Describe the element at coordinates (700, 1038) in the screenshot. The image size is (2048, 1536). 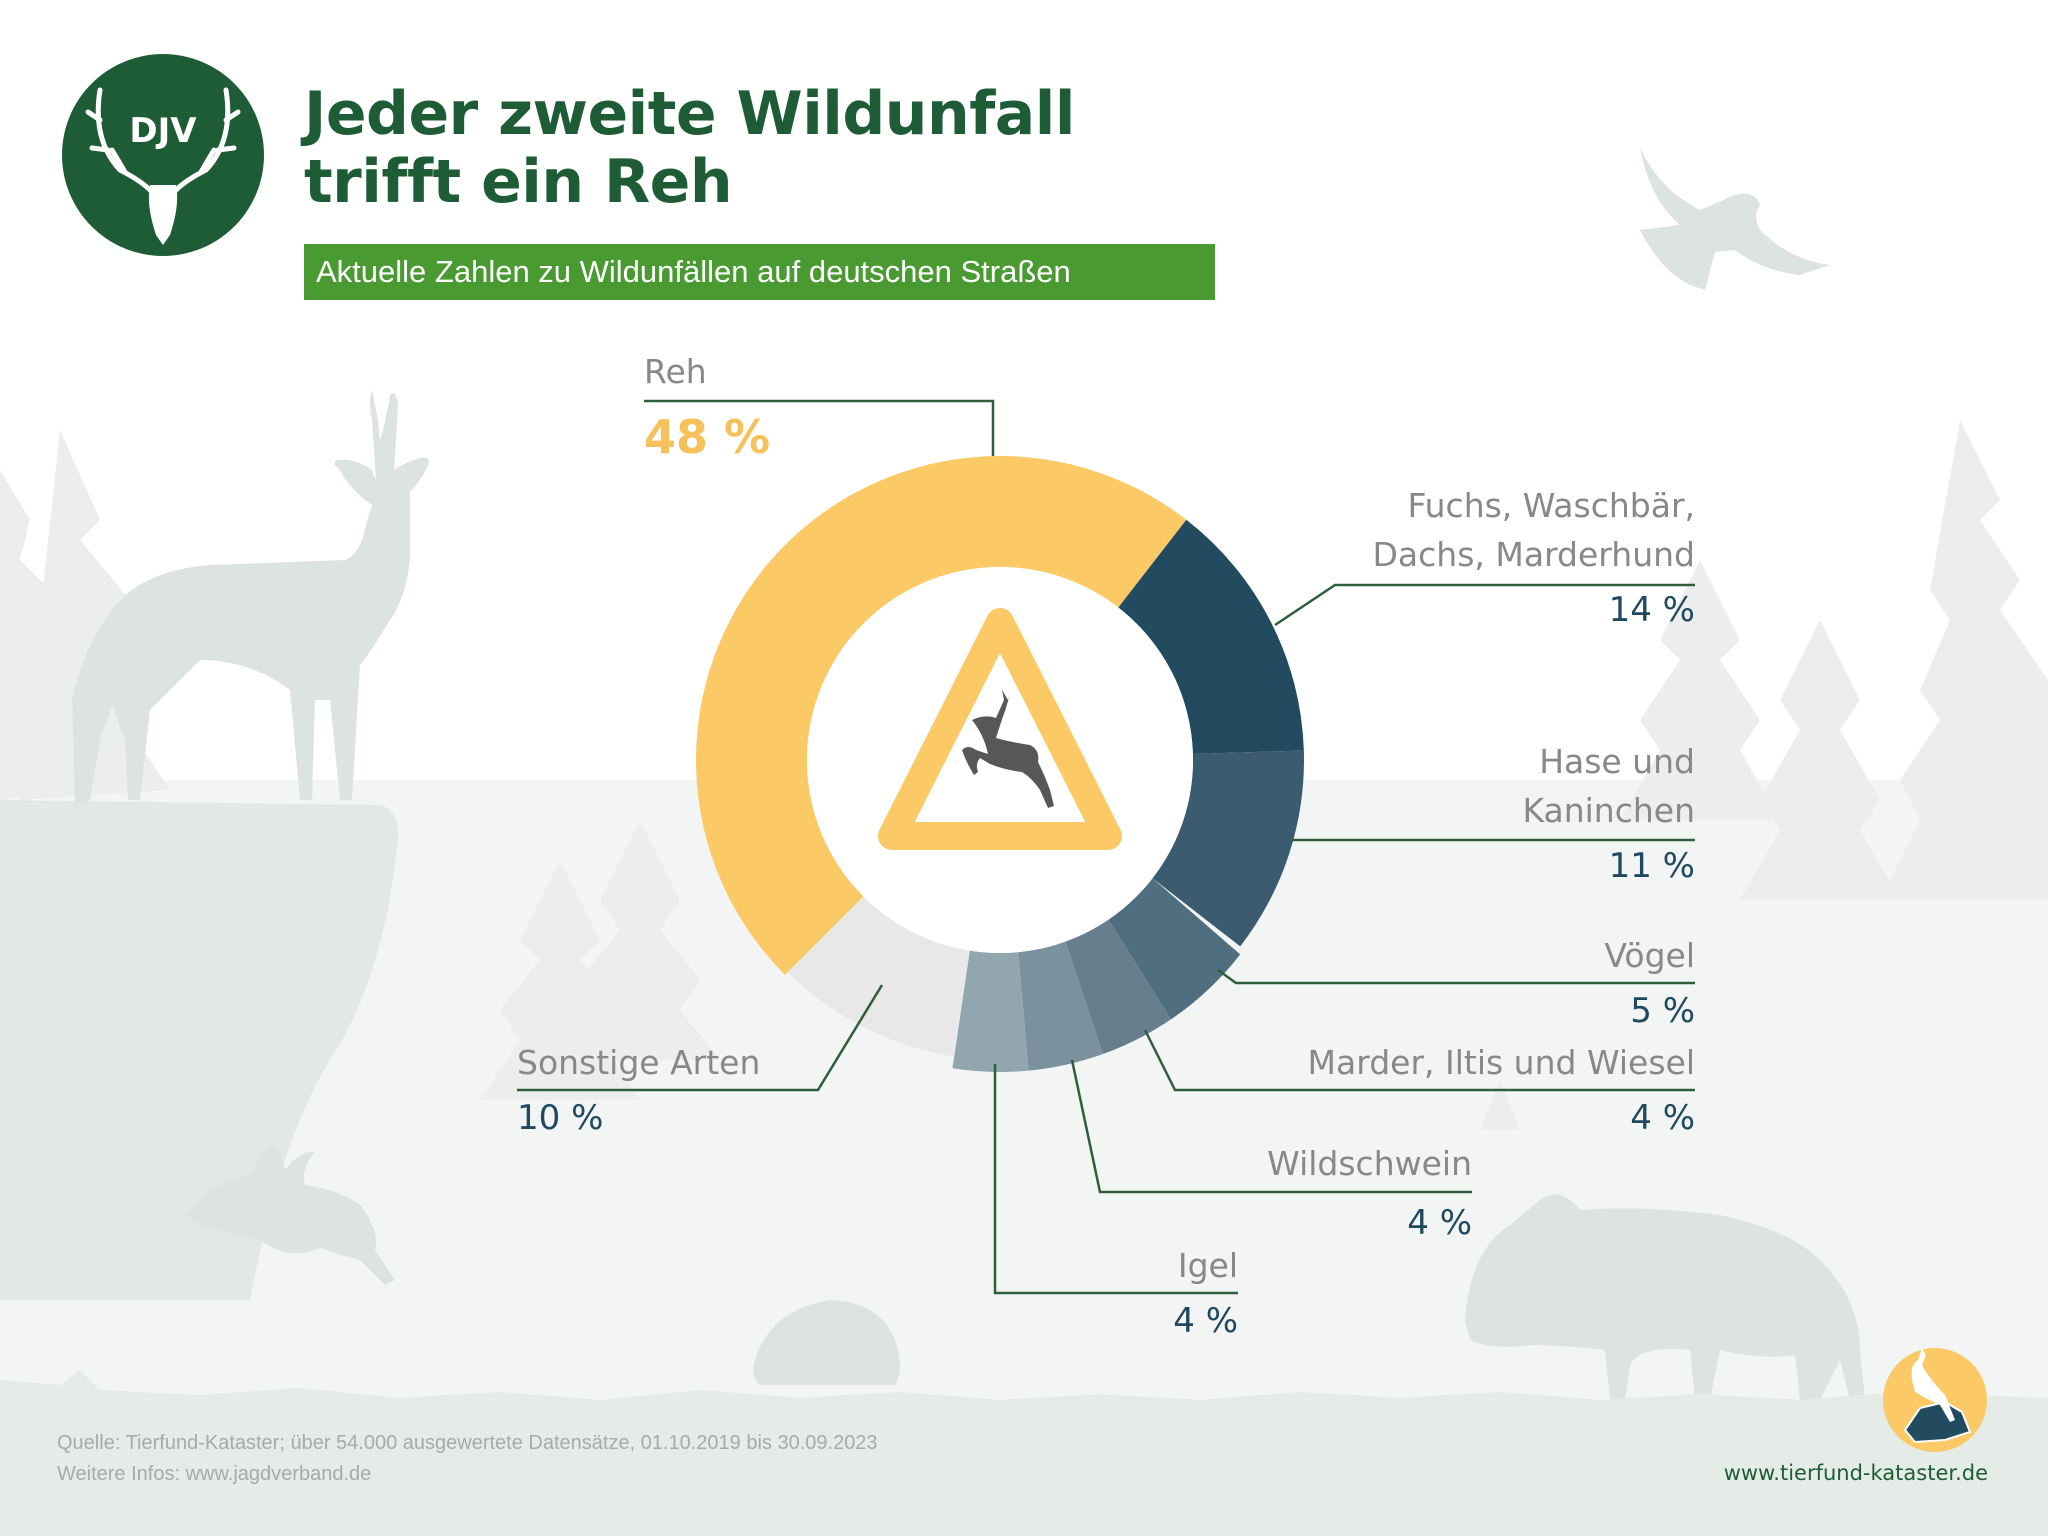
I see `leader-line-sonstige` at that location.